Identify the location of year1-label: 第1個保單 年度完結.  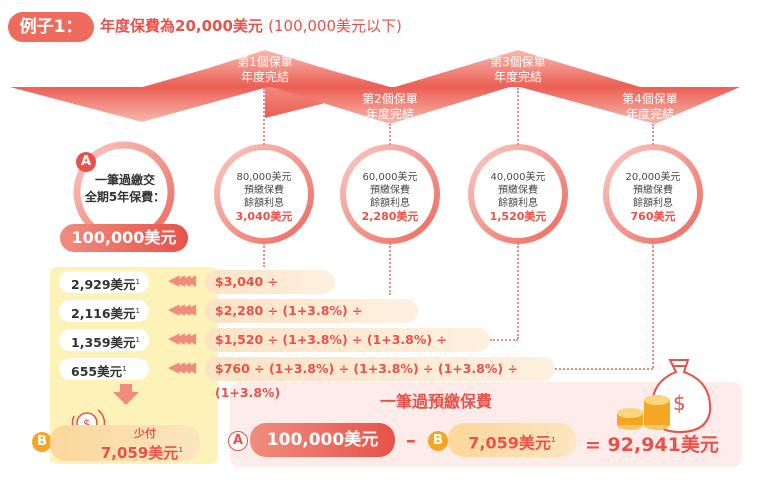
(265, 70).